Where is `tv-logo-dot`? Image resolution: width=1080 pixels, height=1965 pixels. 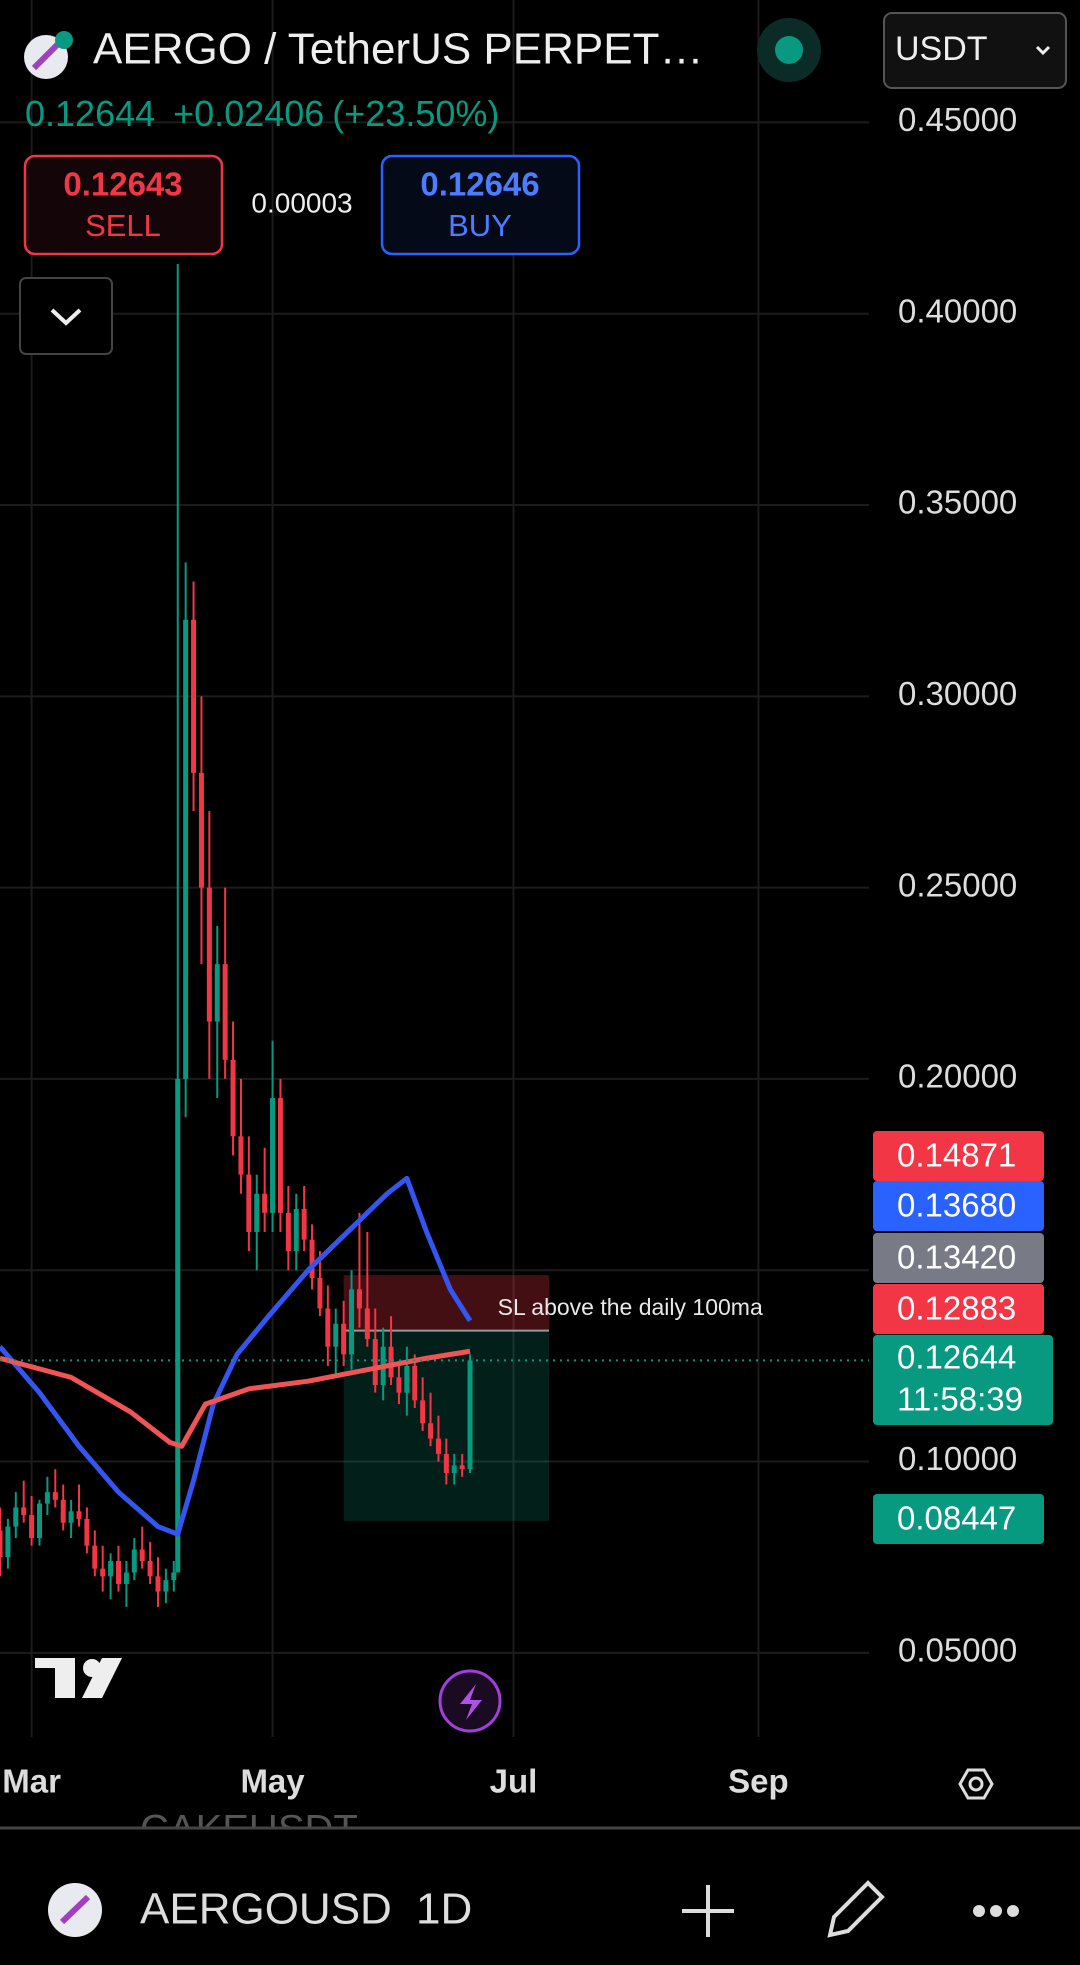
tv-logo-dot is located at coordinates (92, 1668).